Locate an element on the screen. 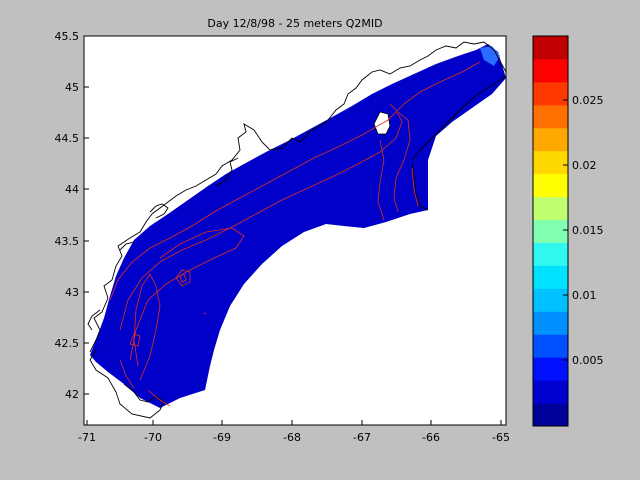 The height and width of the screenshot is (480, 640). y-tick-label: 42 is located at coordinates (72, 394).